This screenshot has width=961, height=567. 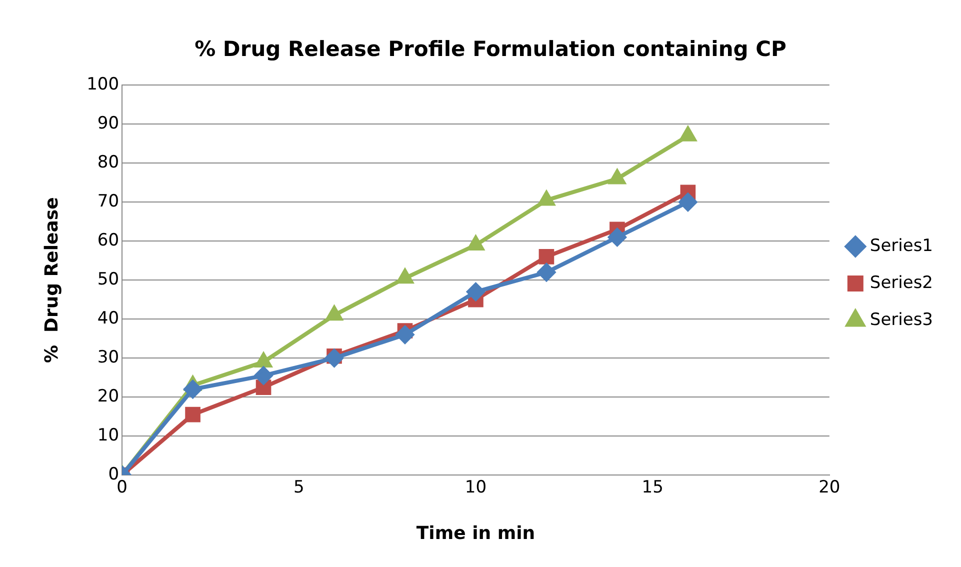 What do you see at coordinates (51, 280) in the screenshot?
I see `y-axis-title: % Drug Release` at bounding box center [51, 280].